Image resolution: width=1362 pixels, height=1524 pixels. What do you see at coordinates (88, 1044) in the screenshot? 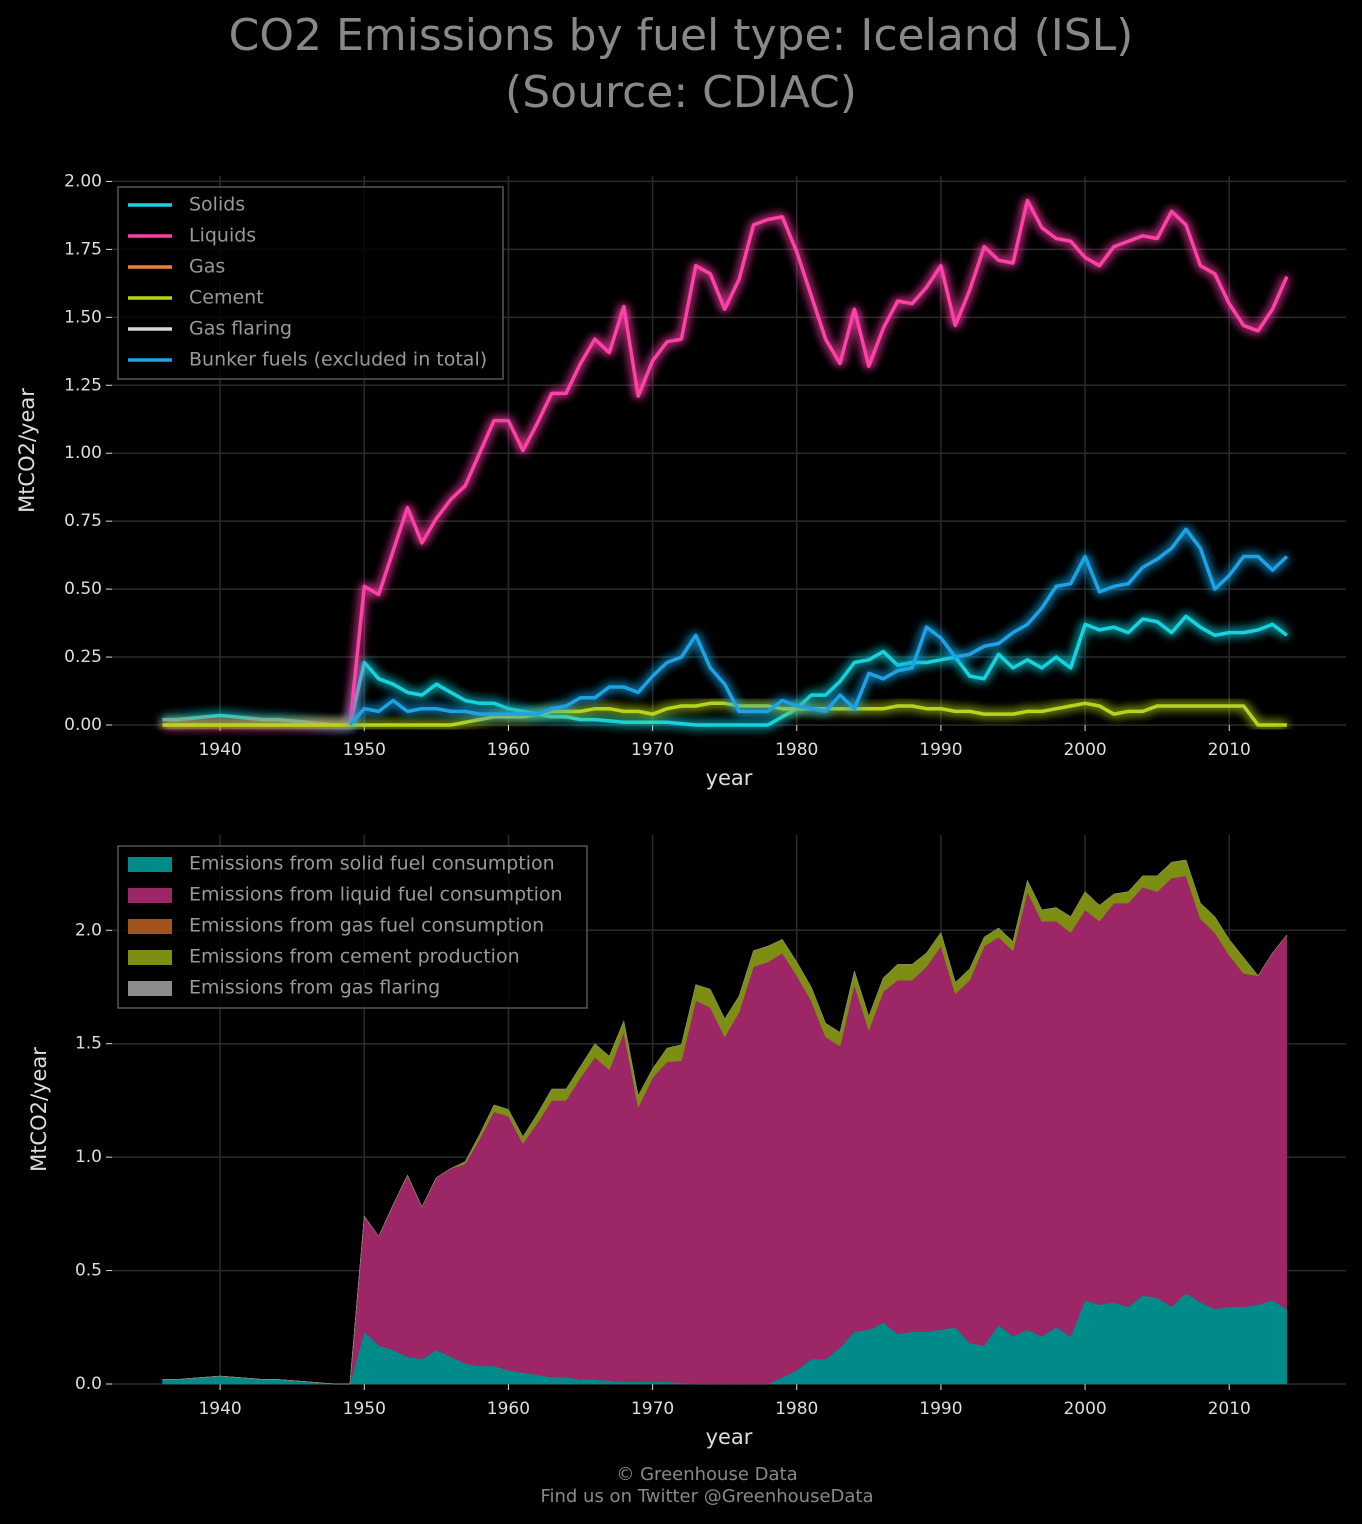
I see `y-tick-label: 1.5` at bounding box center [88, 1044].